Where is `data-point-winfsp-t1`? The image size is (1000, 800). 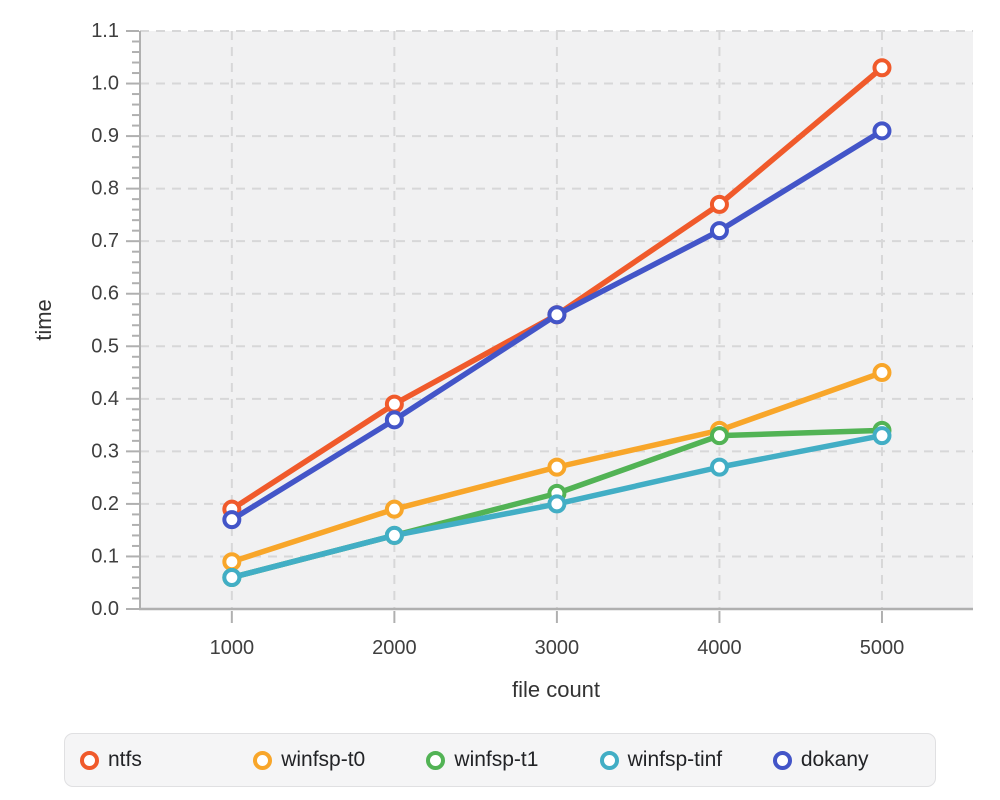 data-point-winfsp-t1 is located at coordinates (719, 436).